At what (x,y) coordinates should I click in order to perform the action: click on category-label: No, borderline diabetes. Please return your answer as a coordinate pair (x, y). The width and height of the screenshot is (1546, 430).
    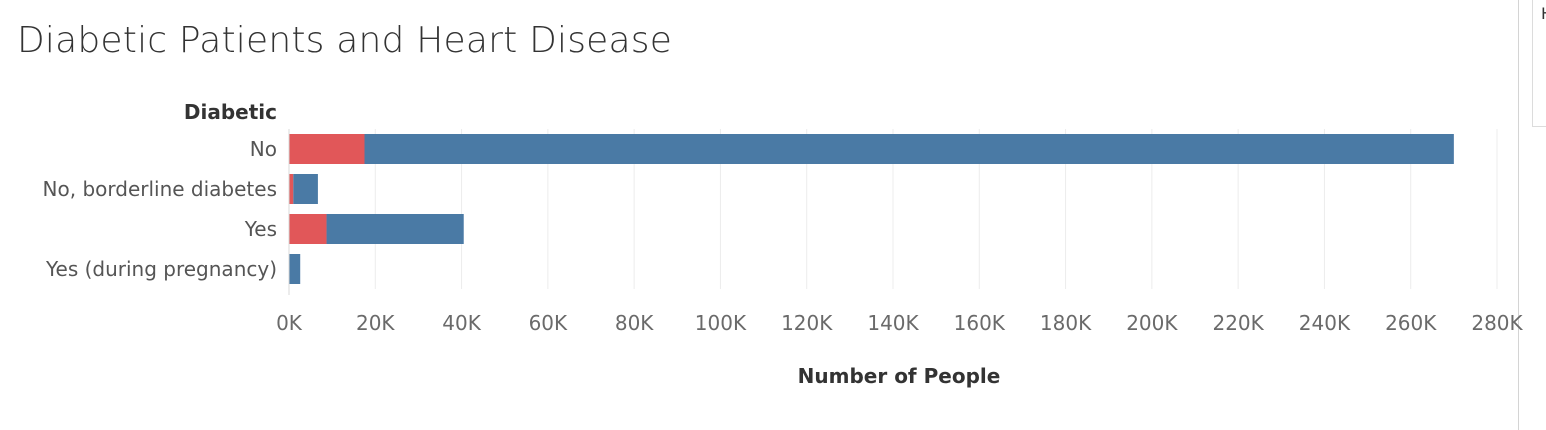
    Looking at the image, I should click on (160, 189).